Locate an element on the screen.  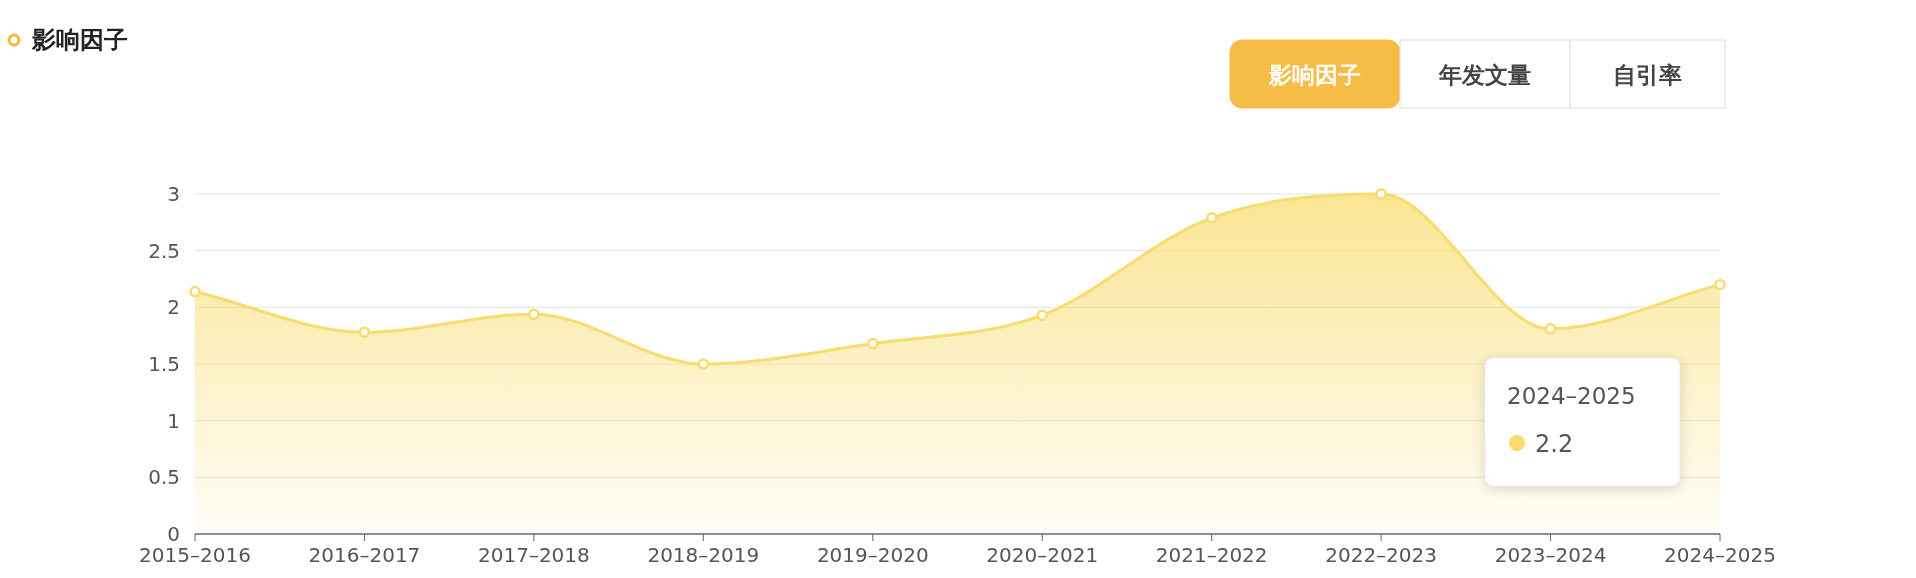
x-tick-label: 2018–2019 is located at coordinates (703, 555).